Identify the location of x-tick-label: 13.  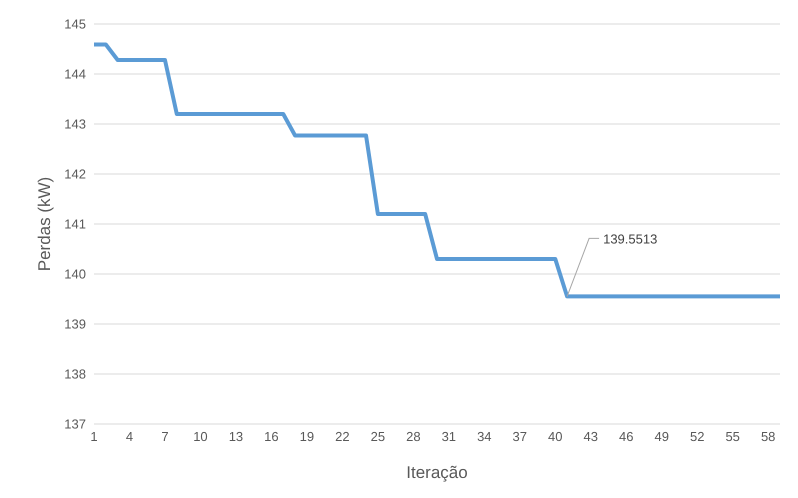
(236, 436).